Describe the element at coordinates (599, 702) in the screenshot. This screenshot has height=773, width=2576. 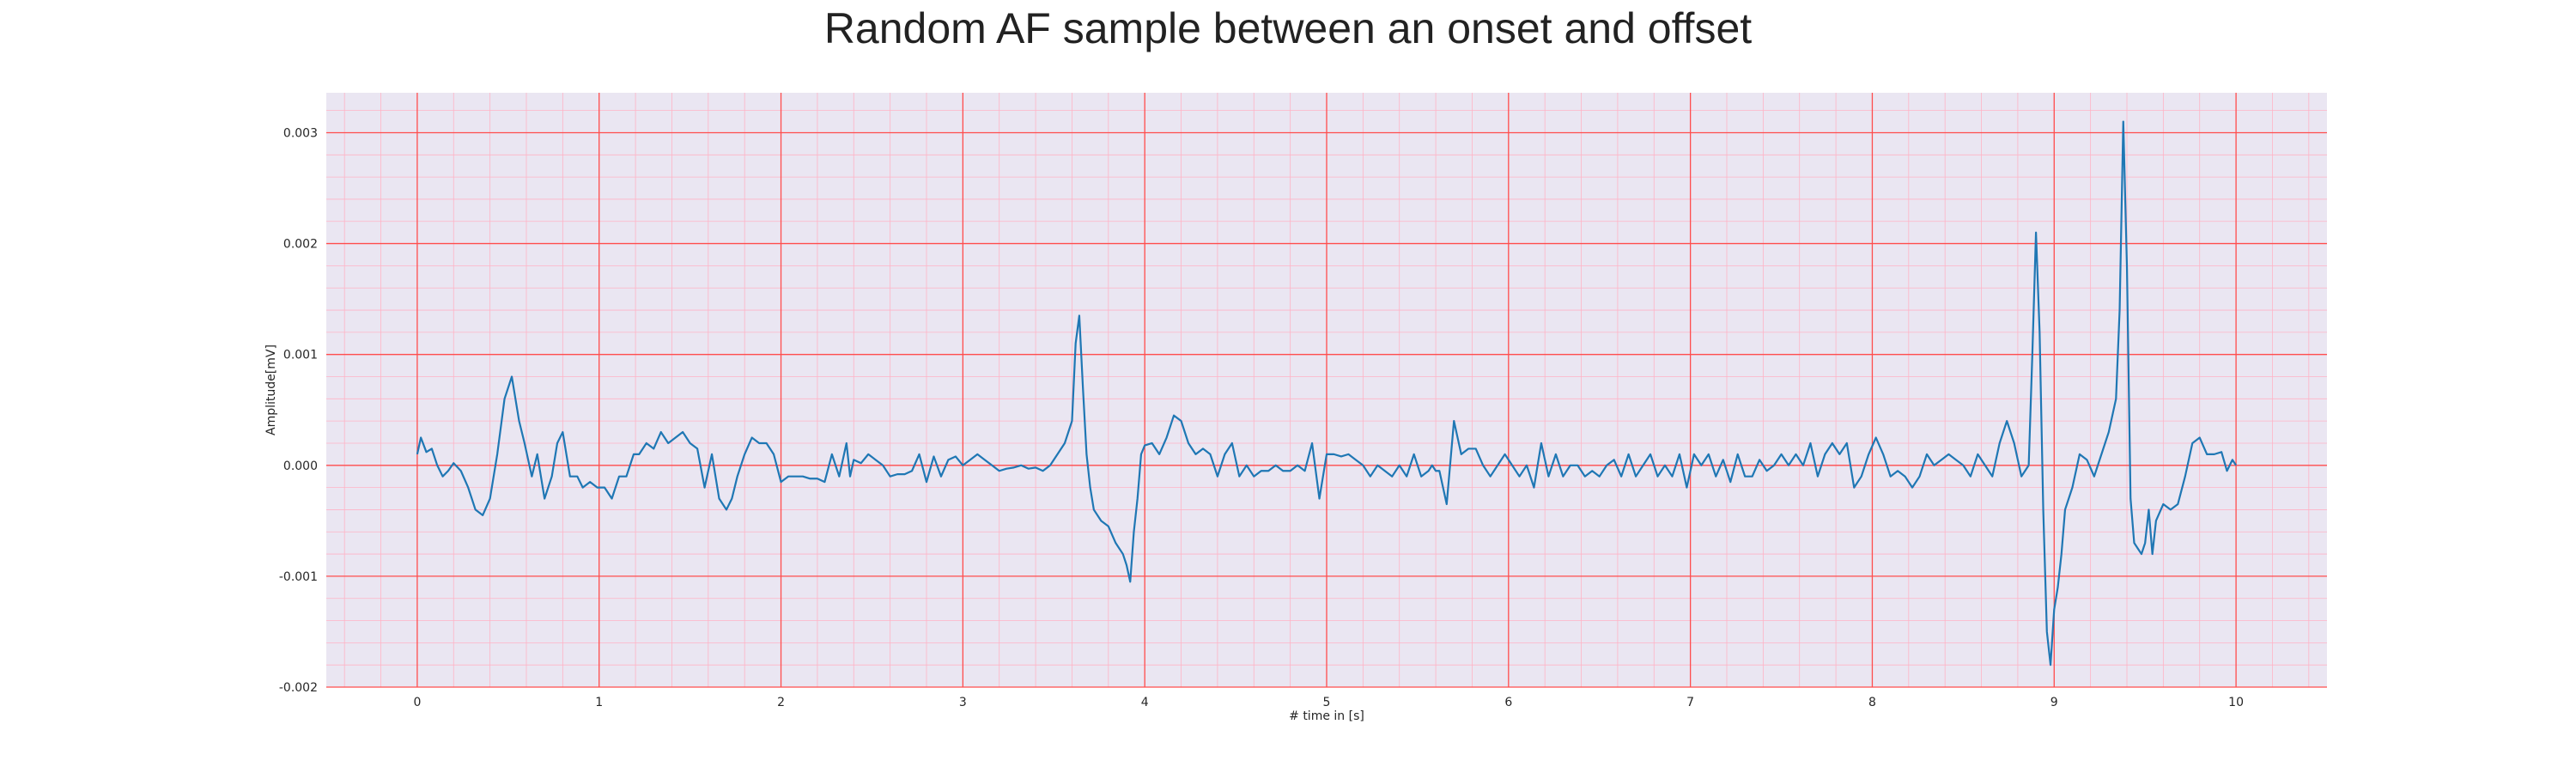
I see `x-tick-label: 1` at that location.